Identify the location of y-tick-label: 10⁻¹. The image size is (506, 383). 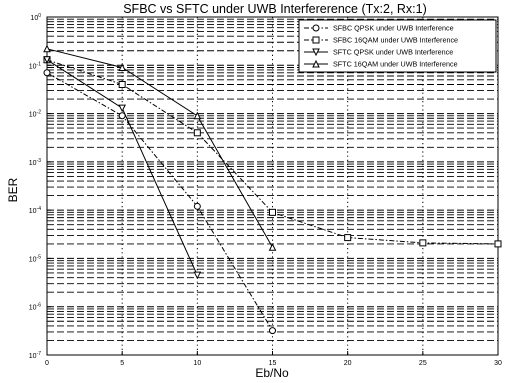
(35, 65).